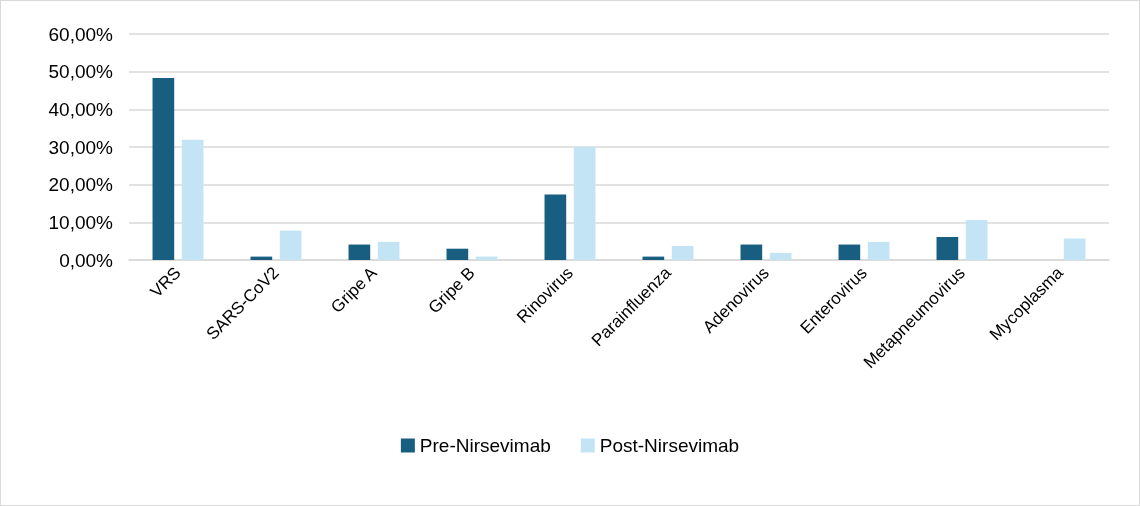  Describe the element at coordinates (81, 185) in the screenshot. I see `y-tick-label: 20,00%` at that location.